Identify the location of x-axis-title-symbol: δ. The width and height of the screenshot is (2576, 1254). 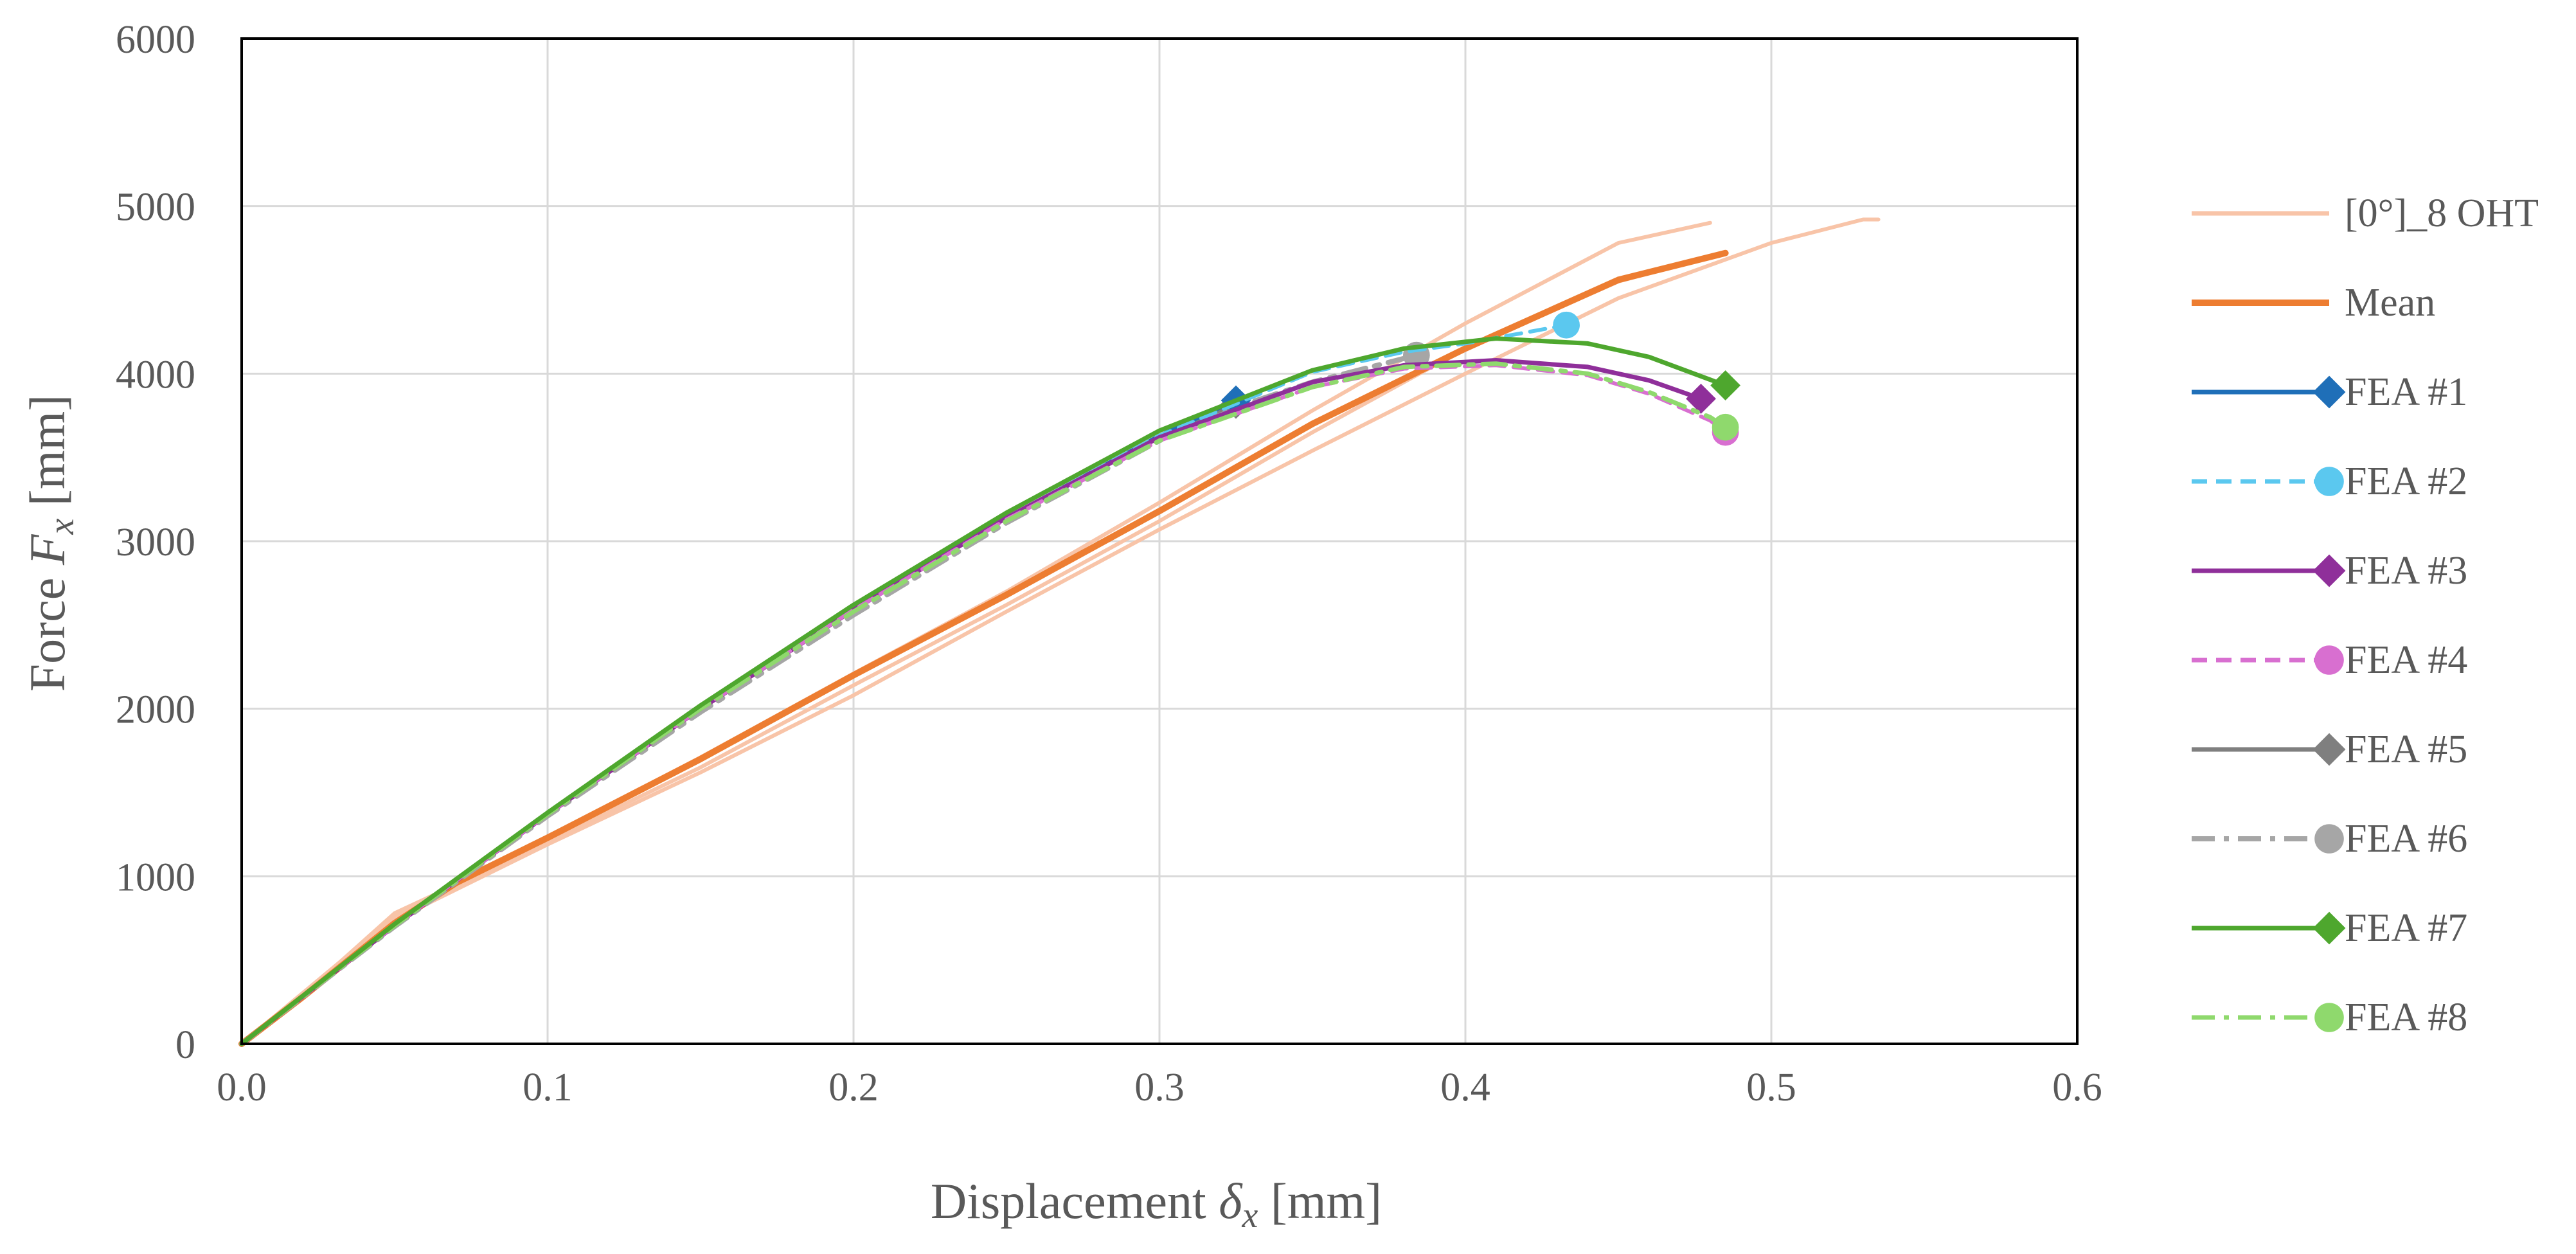
(1231, 1201).